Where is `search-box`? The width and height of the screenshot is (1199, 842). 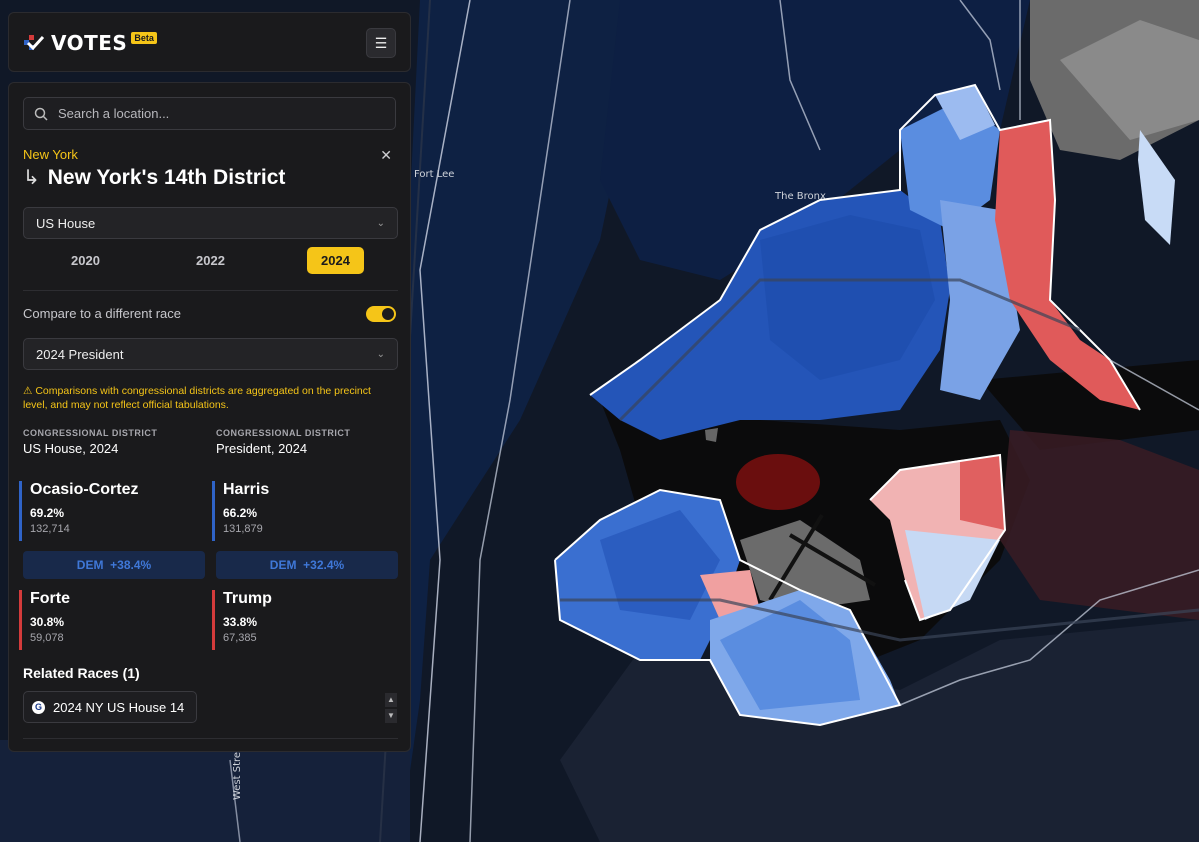 search-box is located at coordinates (209, 113).